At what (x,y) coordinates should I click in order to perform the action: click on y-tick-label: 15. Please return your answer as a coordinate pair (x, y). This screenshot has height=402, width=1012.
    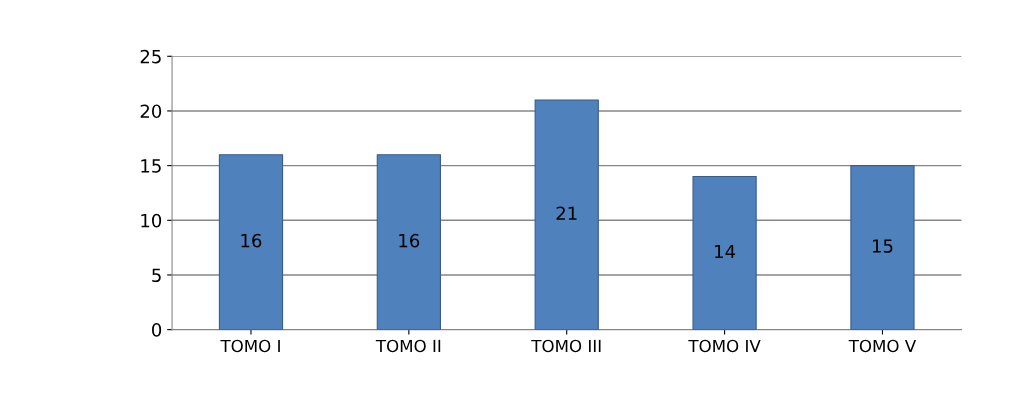
    Looking at the image, I should click on (151, 166).